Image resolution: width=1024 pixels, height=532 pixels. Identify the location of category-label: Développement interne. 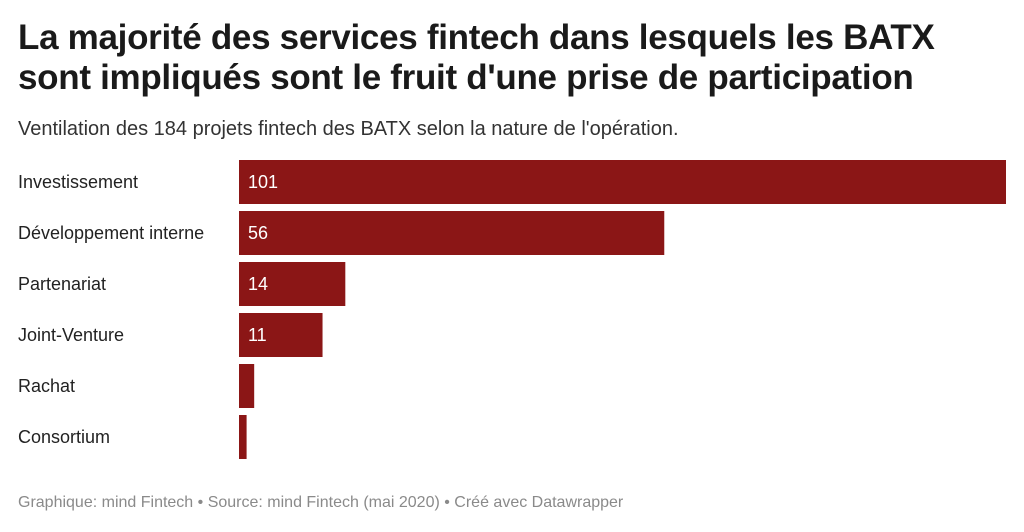
(111, 233).